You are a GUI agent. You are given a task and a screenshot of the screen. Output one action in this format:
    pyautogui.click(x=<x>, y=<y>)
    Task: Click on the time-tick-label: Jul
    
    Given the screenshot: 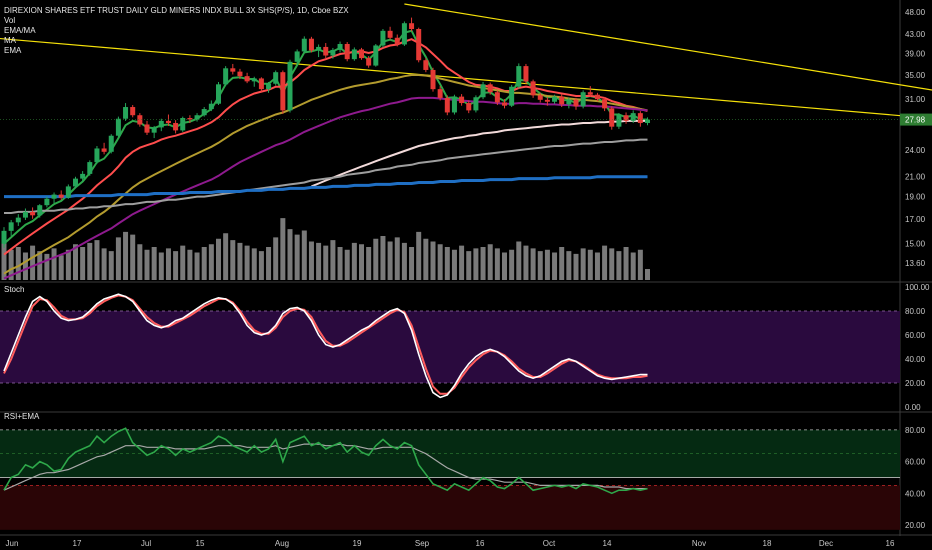 What is the action you would take?
    pyautogui.click(x=146, y=543)
    